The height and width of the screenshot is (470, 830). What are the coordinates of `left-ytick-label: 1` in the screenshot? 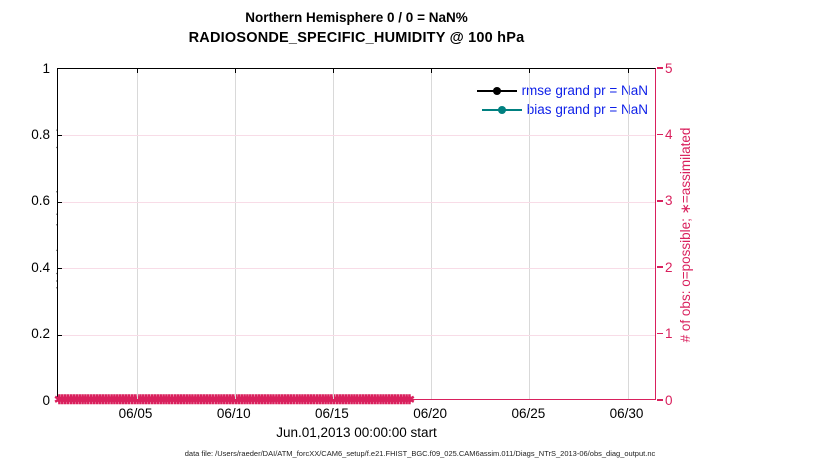 It's located at (46, 68).